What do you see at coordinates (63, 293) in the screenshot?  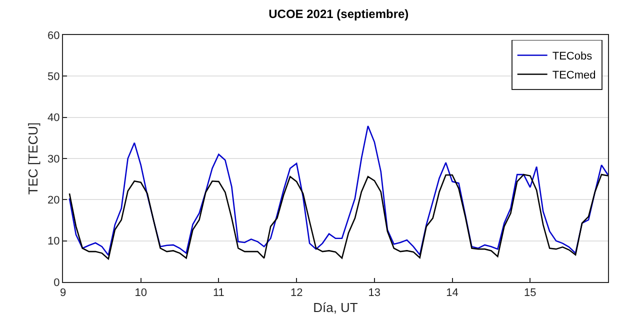 I see `x-tick-label: 9` at bounding box center [63, 293].